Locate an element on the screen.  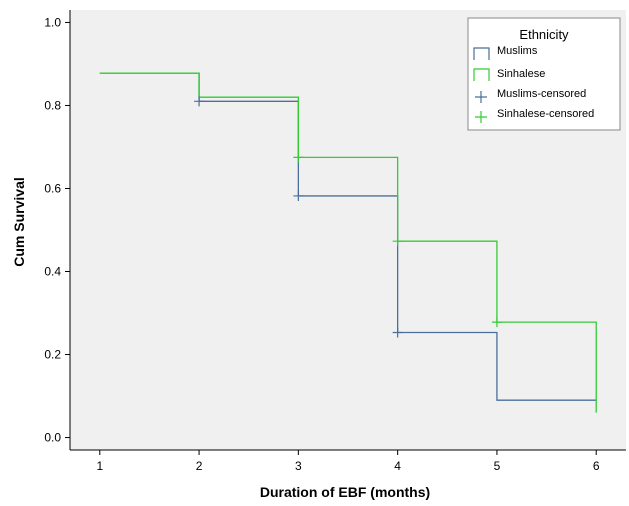
x-ticks: 1 2 3 4 5 6 is located at coordinates (348, 461).